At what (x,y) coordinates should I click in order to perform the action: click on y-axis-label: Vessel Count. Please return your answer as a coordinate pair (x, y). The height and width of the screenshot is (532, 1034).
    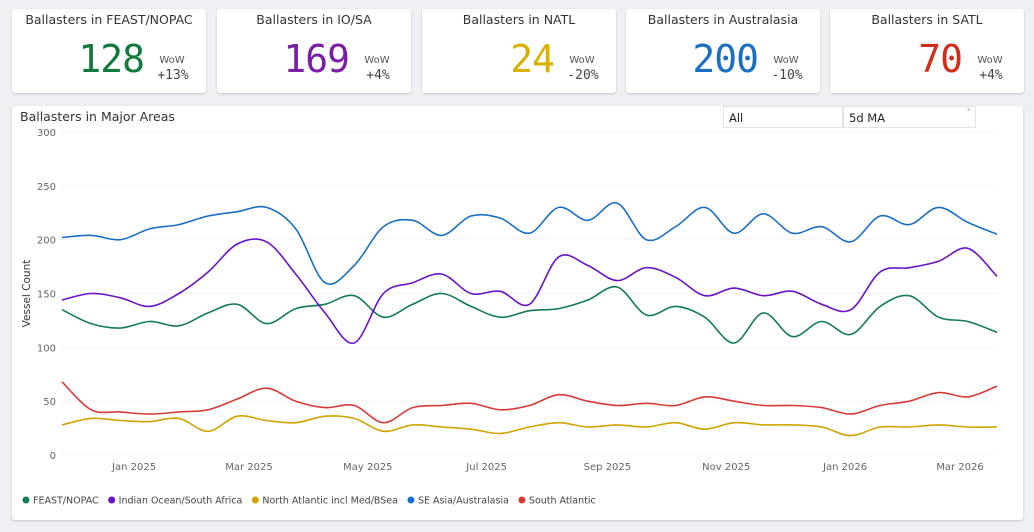
    Looking at the image, I should click on (27, 294).